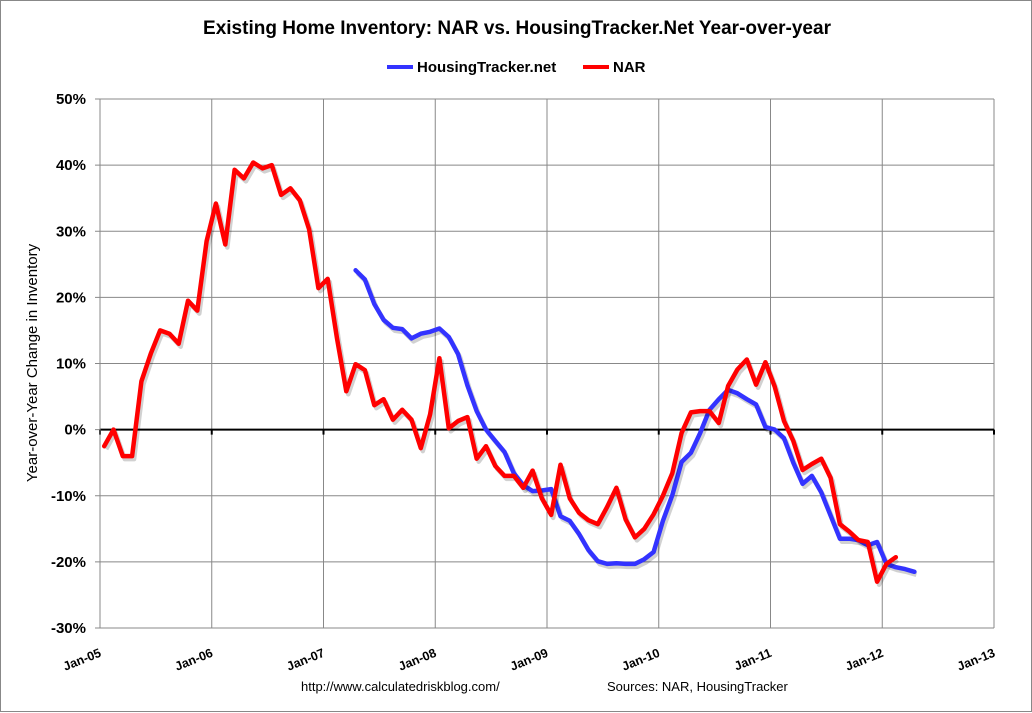 The image size is (1032, 713). What do you see at coordinates (71, 231) in the screenshot?
I see `y-tick-label: 30%` at bounding box center [71, 231].